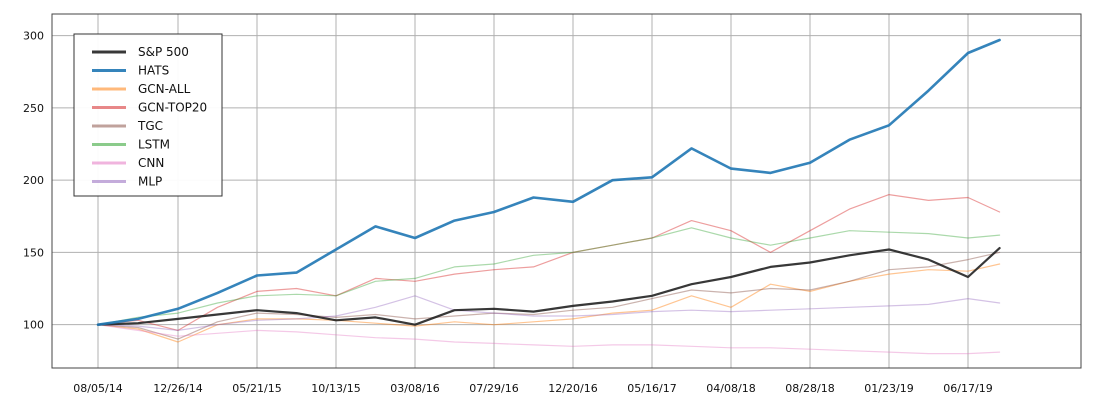 This screenshot has width=1099, height=416. Describe the element at coordinates (888, 388) in the screenshot. I see `x-tick-label: 01/23/19` at that location.